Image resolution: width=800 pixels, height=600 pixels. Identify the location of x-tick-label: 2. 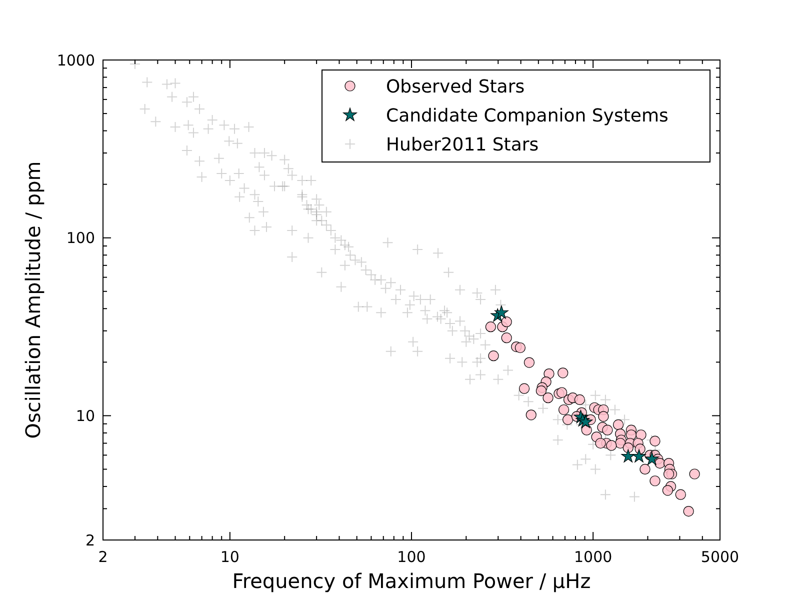
(103, 557).